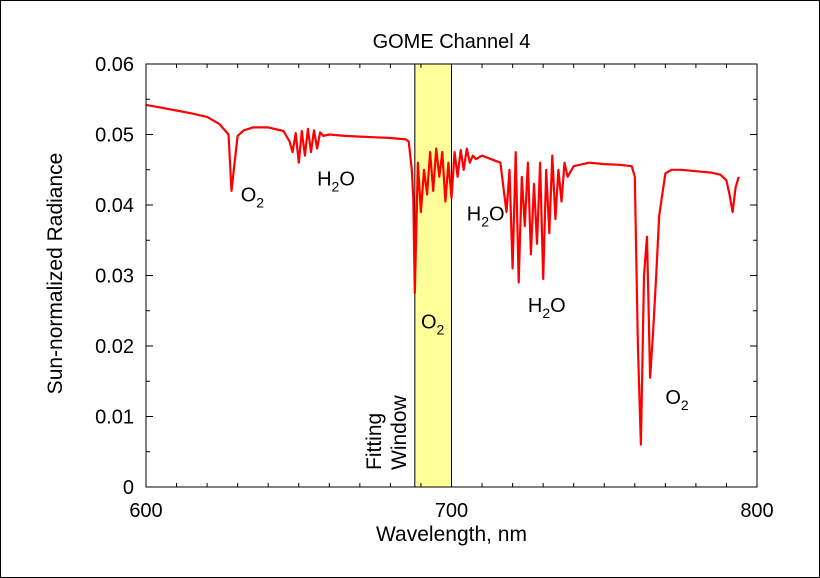 The height and width of the screenshot is (578, 820). Describe the element at coordinates (55, 274) in the screenshot. I see `y-axis-title: Sun-normalized Radiance` at that location.